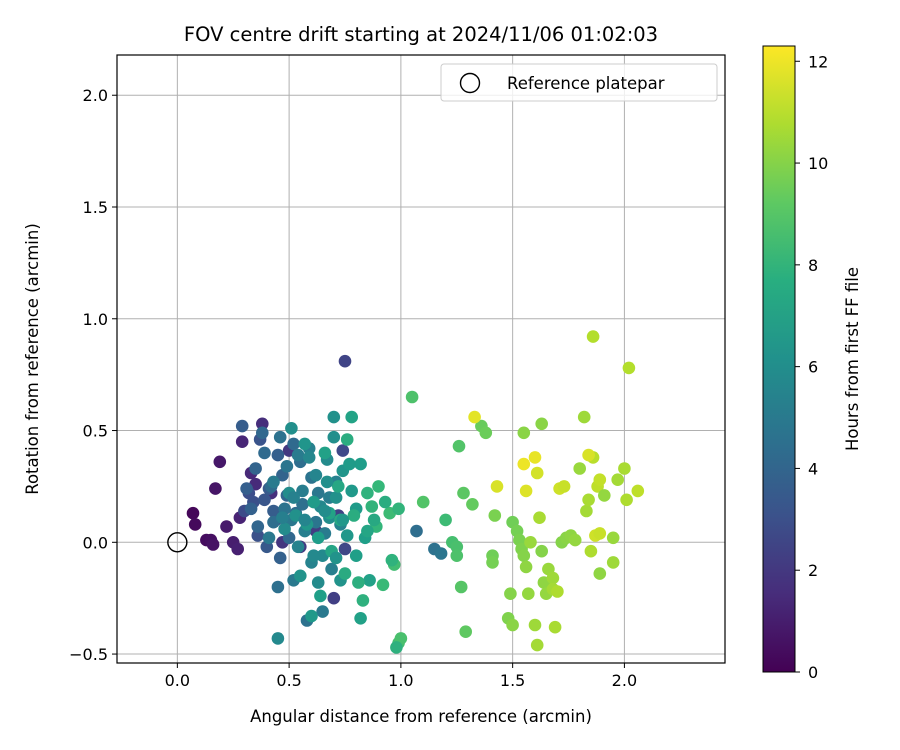 The width and height of the screenshot is (900, 750). I want to click on colorbar-tick-label: 2, so click(813, 570).